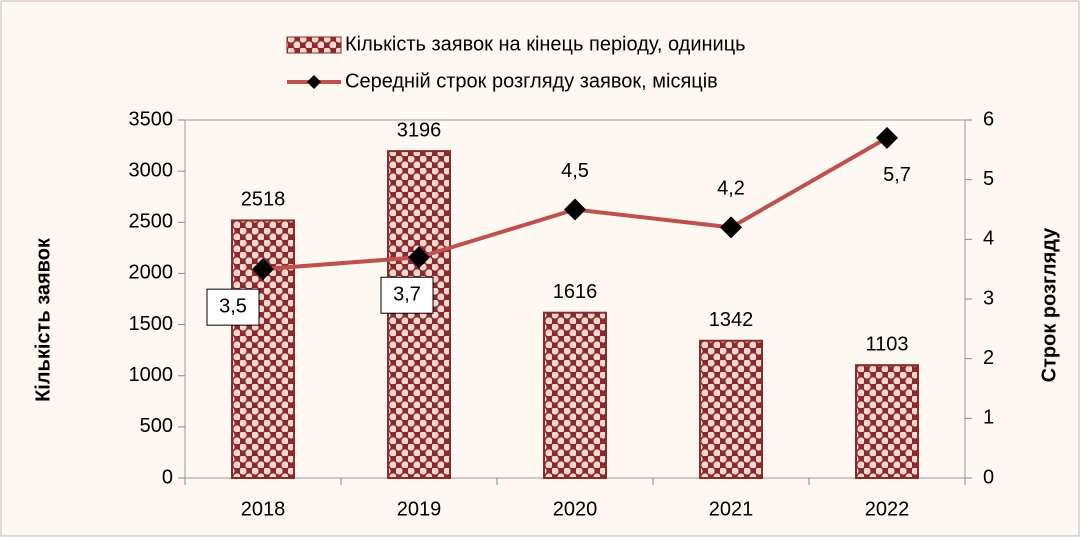  What do you see at coordinates (575, 509) in the screenshot?
I see `x-tick-label: 2020` at bounding box center [575, 509].